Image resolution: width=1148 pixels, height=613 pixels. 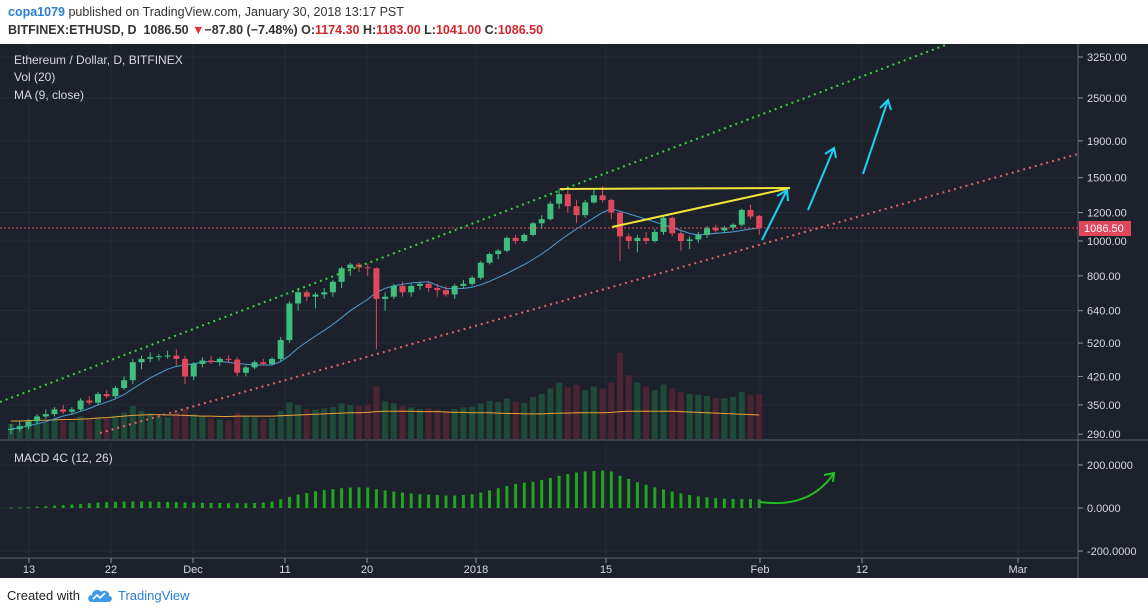 What do you see at coordinates (36, 12) in the screenshot?
I see `author-link: copa1079` at bounding box center [36, 12].